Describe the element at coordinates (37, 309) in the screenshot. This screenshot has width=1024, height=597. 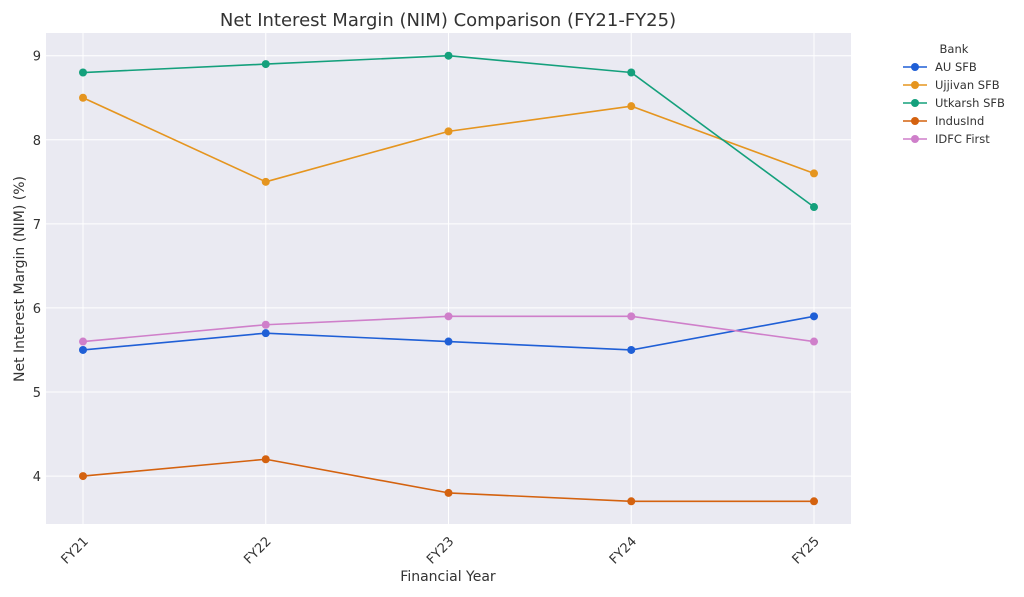
I see `y-tick-label: 6` at that location.